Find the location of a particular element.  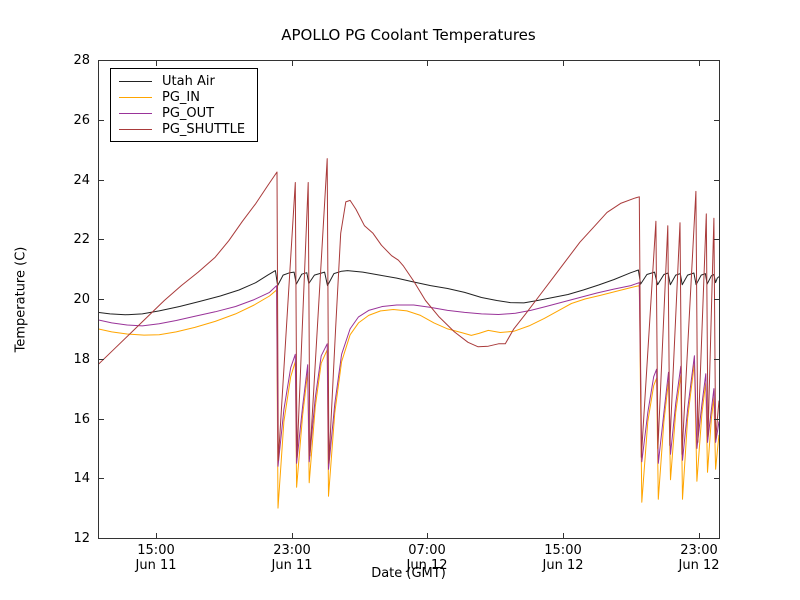

x-tick-label: 23:00 Jun 12 is located at coordinates (699, 558).